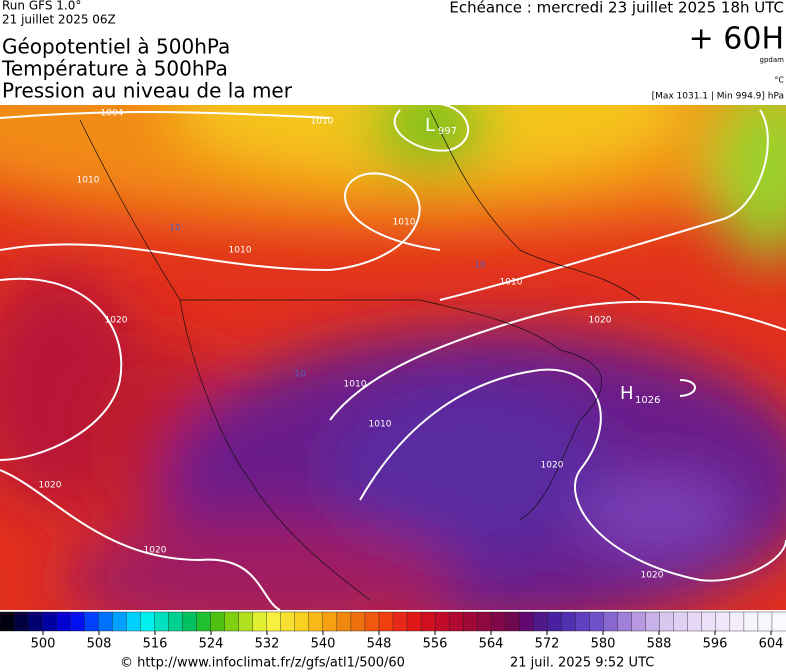  What do you see at coordinates (603, 644) in the screenshot?
I see `colorbar-label: 580` at bounding box center [603, 644].